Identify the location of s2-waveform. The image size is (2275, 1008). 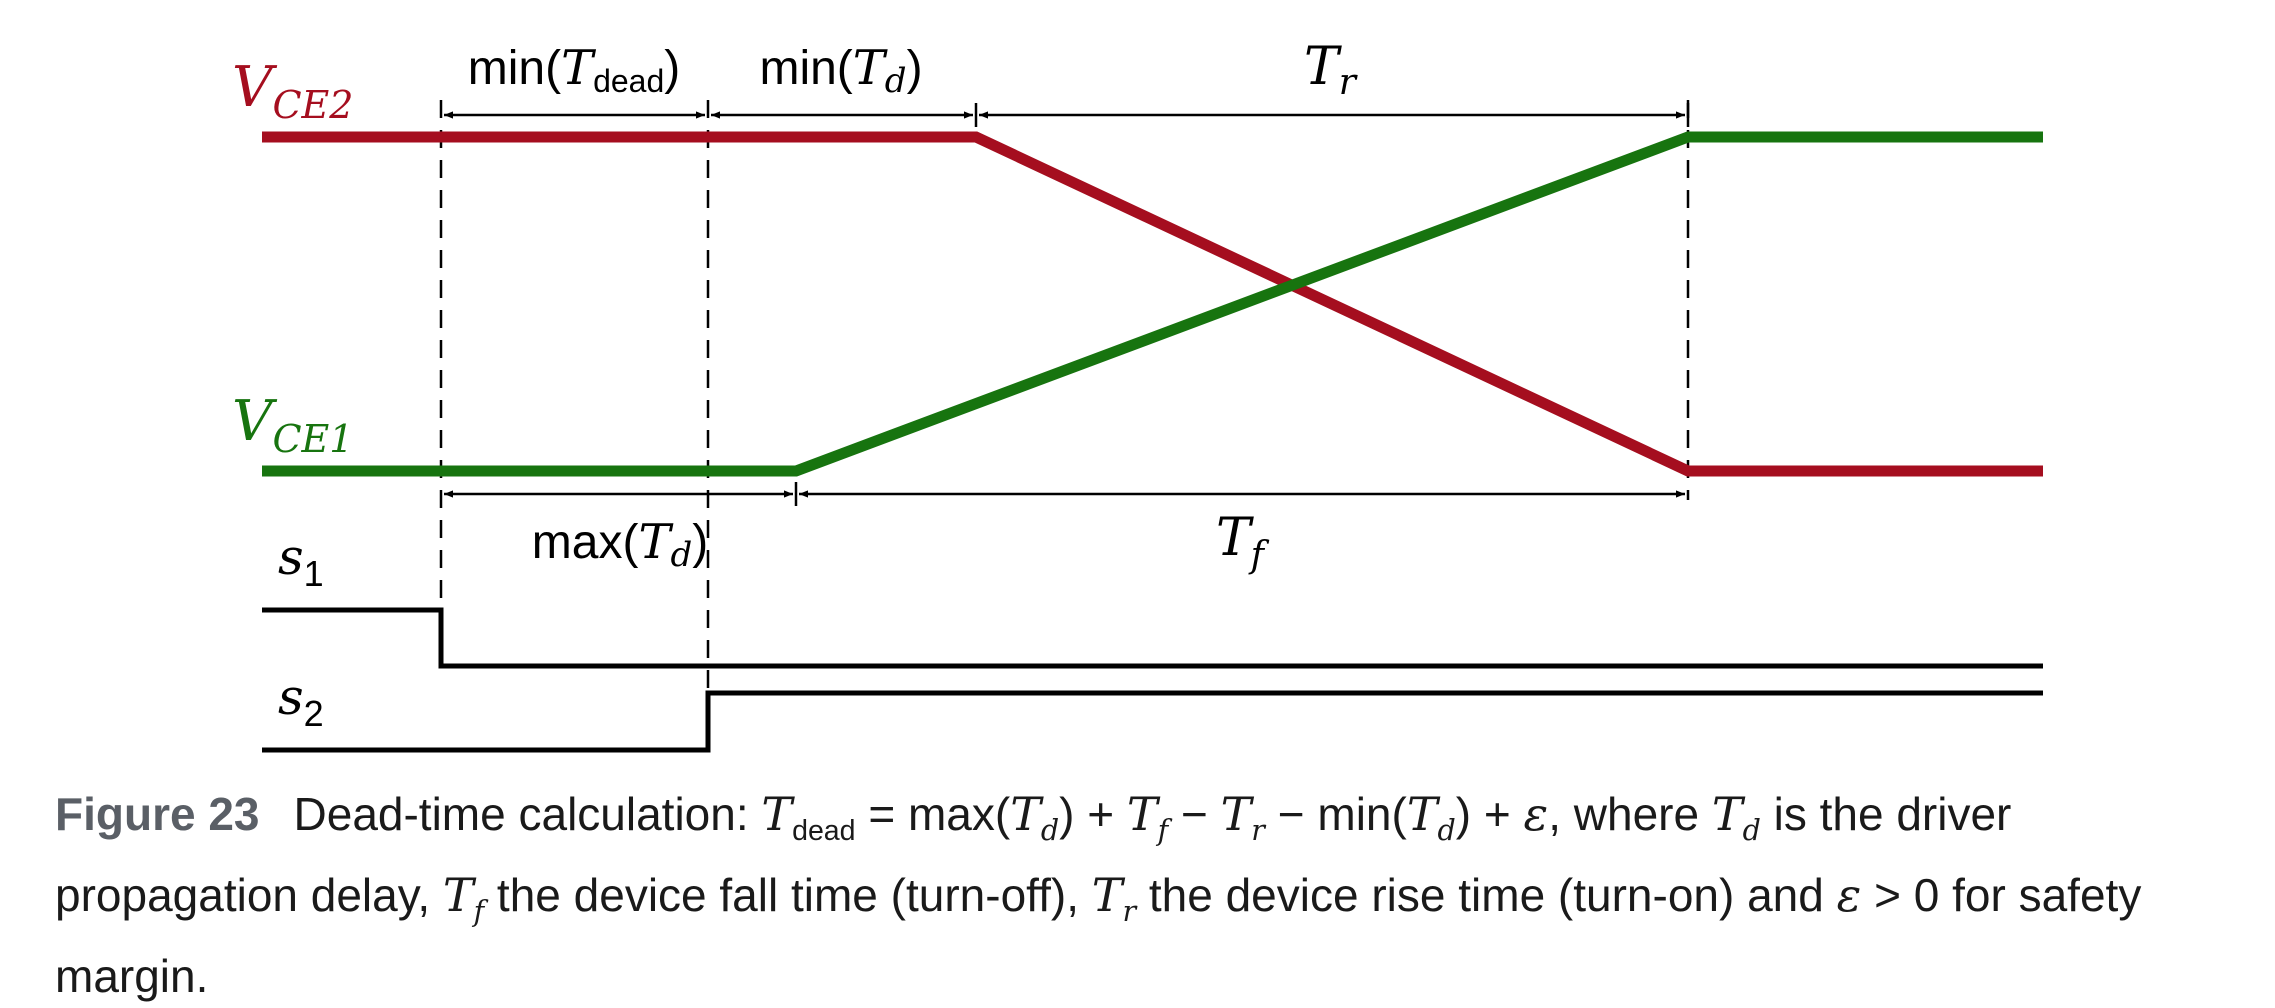
(1152, 721).